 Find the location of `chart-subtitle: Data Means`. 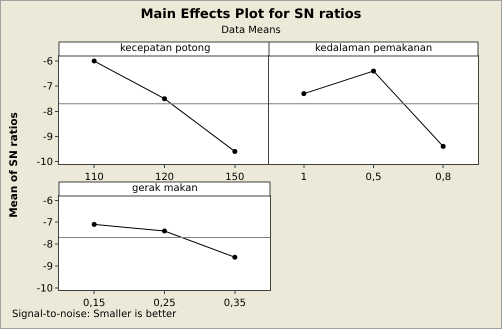

chart-subtitle: Data Means is located at coordinates (251, 30).